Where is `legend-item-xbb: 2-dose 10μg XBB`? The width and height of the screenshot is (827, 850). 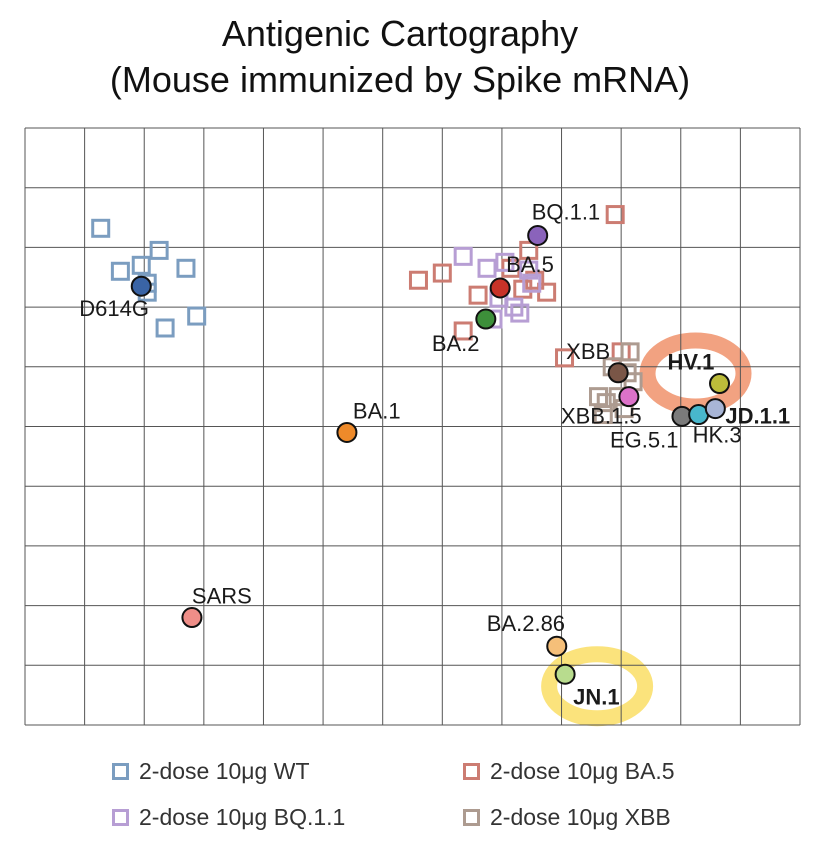 legend-item-xbb: 2-dose 10μg XBB is located at coordinates (567, 817).